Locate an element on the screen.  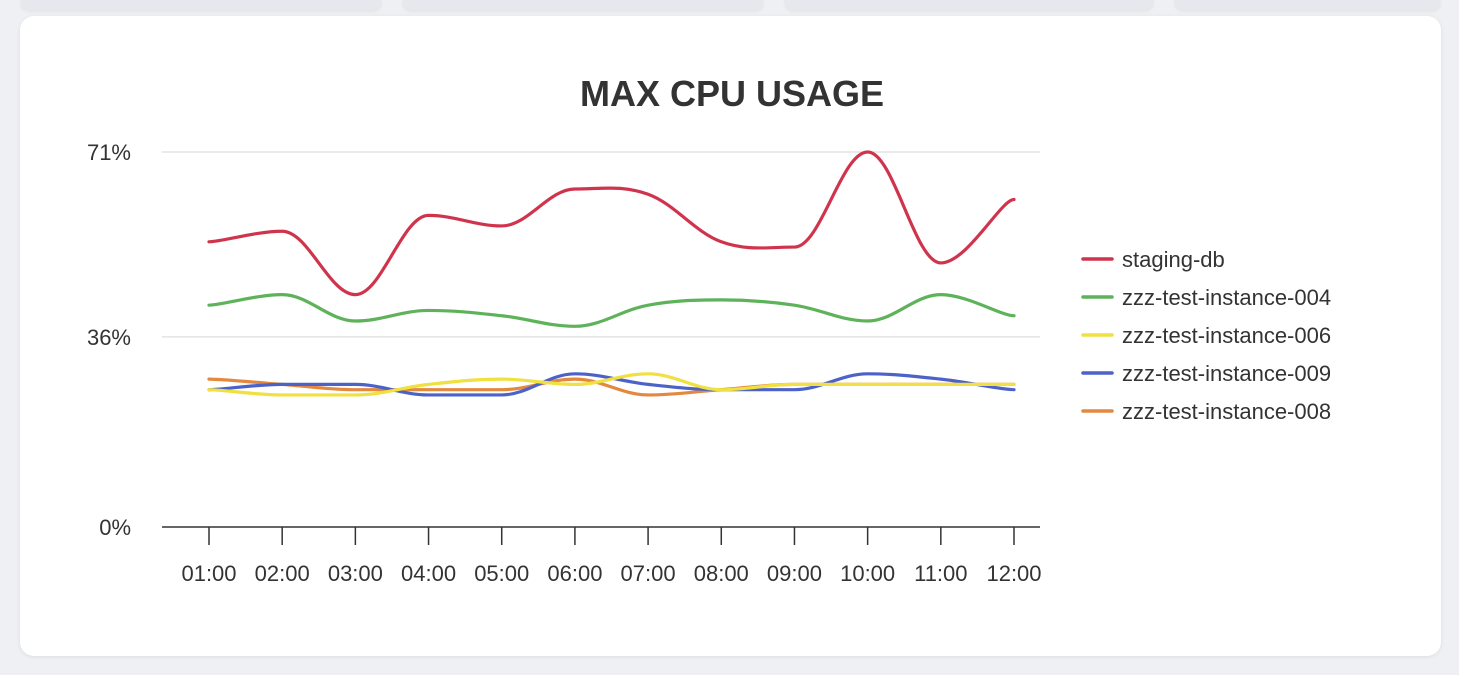
legend-label: zzz-test-instance-006 is located at coordinates (1226, 335).